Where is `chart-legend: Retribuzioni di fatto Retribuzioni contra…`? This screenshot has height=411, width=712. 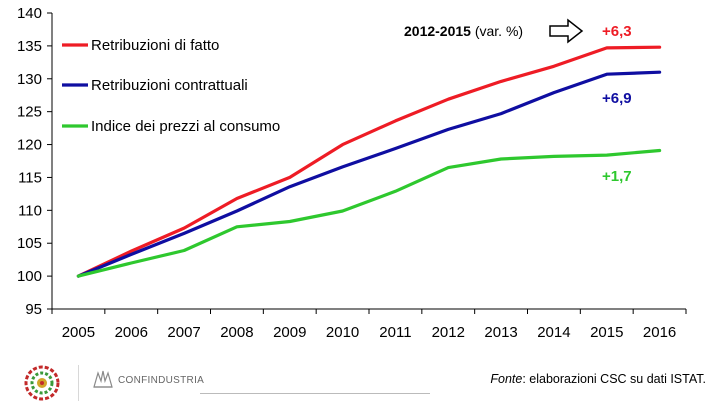
chart-legend: Retribuzioni di fatto Retribuzioni contra… is located at coordinates (171, 86).